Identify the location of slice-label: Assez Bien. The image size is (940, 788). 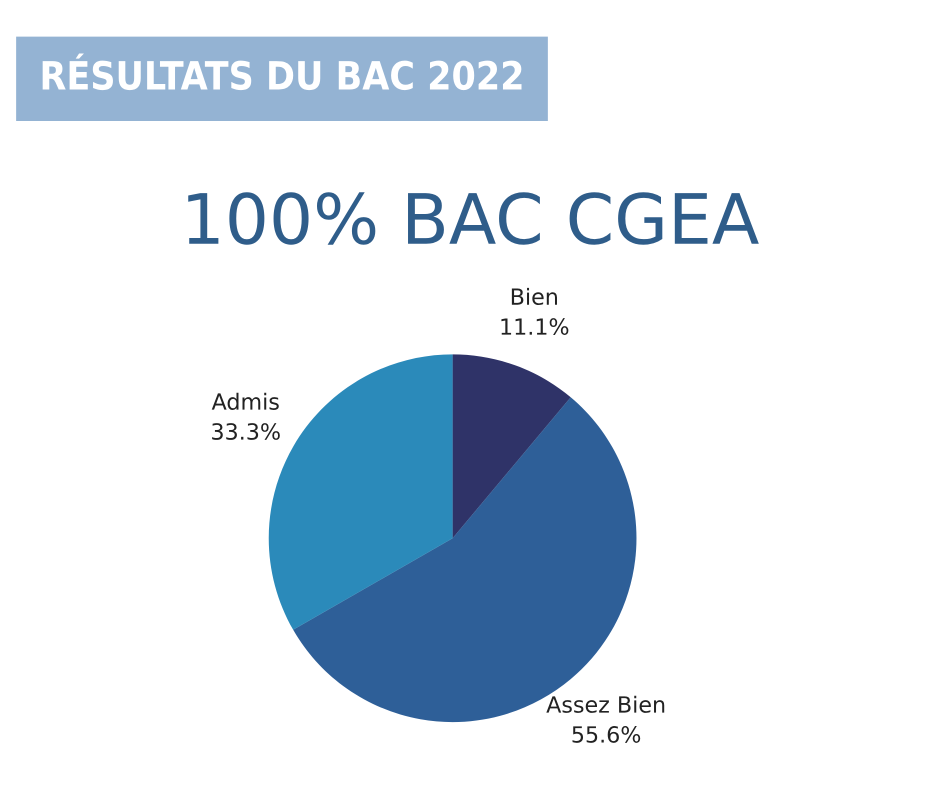
(605, 704).